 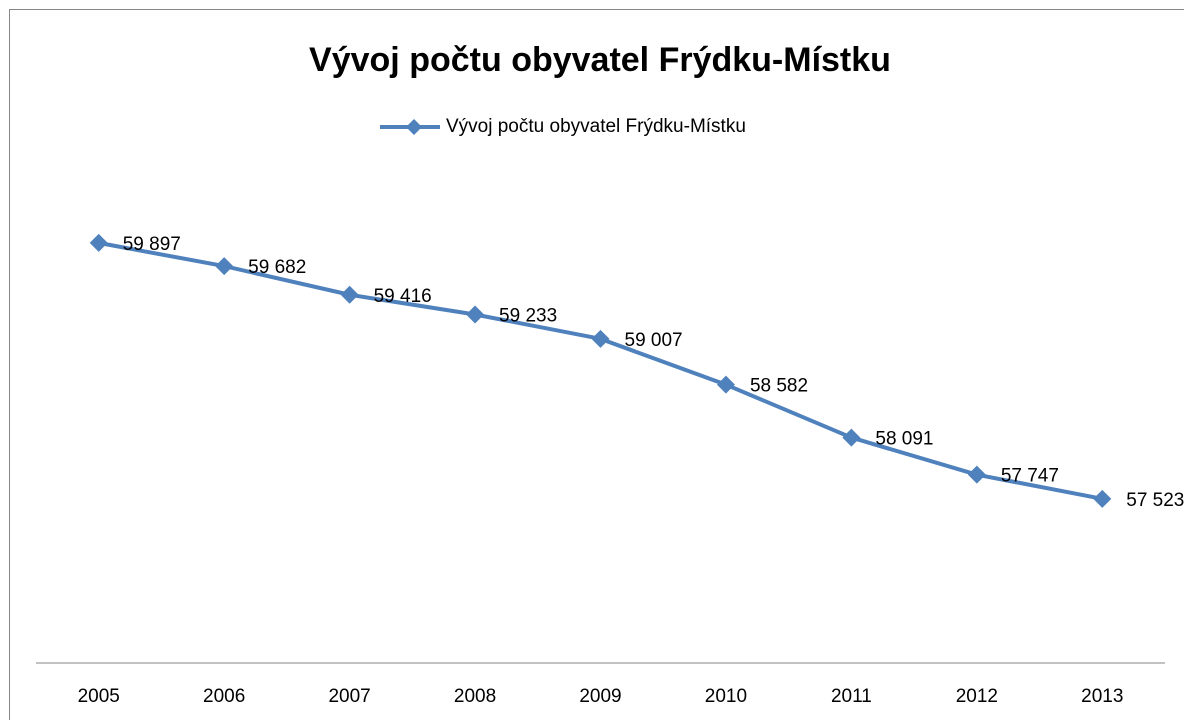 What do you see at coordinates (654, 340) in the screenshot?
I see `data-label: 59 007` at bounding box center [654, 340].